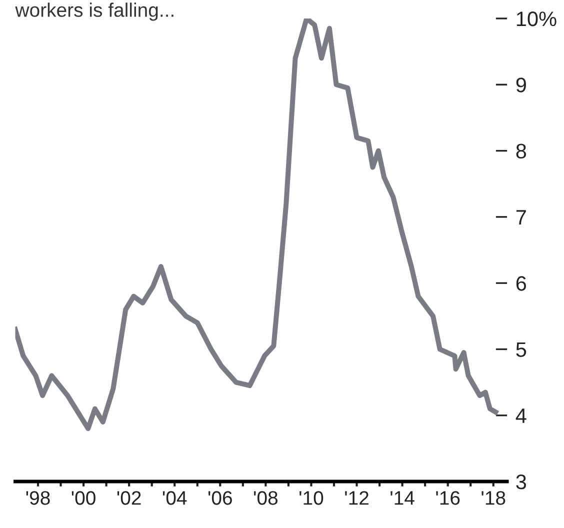  What do you see at coordinates (220, 498) in the screenshot?
I see `x-tick-label: '06` at bounding box center [220, 498].